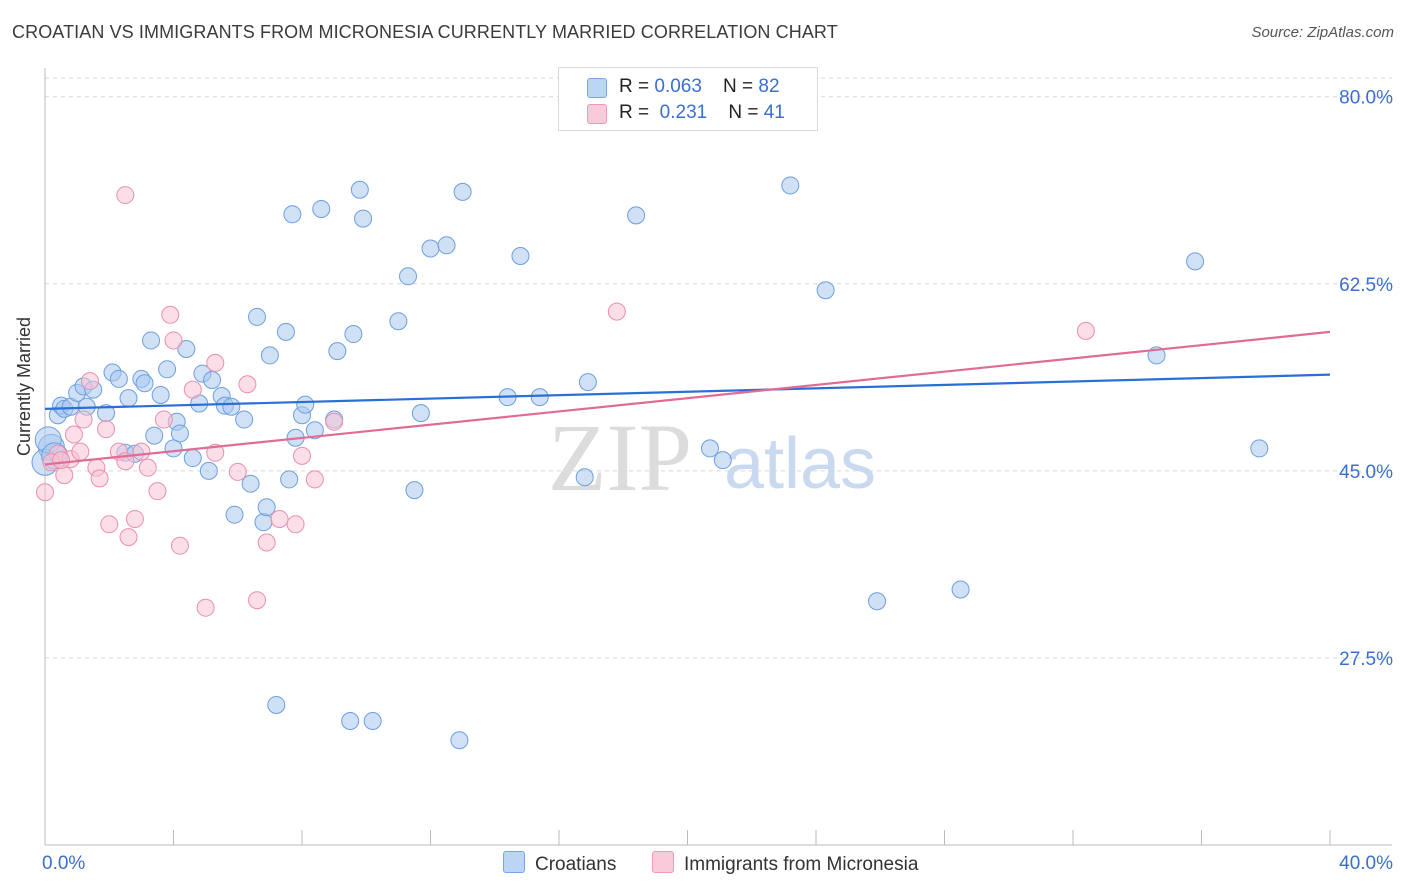  Describe the element at coordinates (663, 862) in the screenshot. I see `micronesia-legend-swatch` at that location.